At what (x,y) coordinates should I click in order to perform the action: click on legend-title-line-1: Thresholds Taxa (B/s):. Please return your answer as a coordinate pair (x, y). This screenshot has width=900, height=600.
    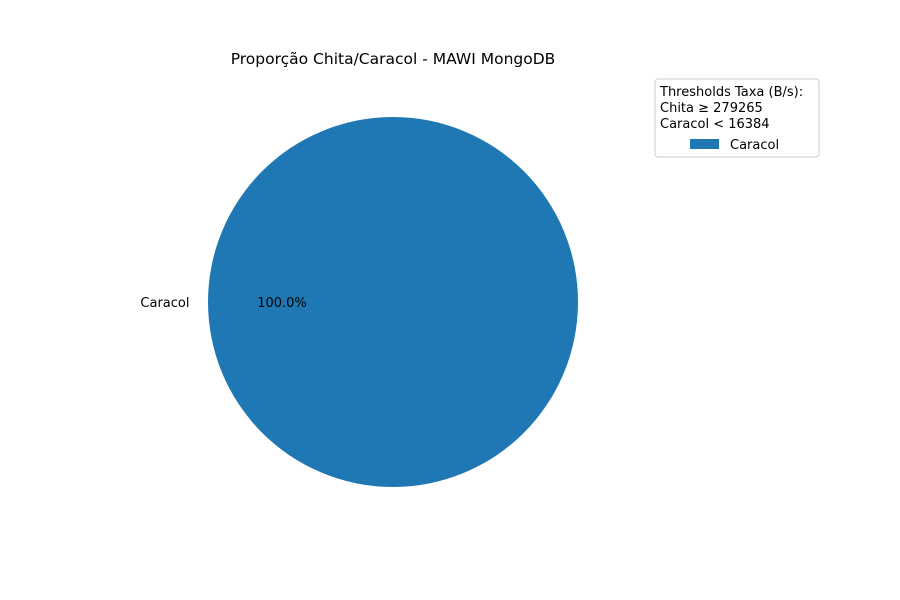
    Looking at the image, I should click on (731, 92).